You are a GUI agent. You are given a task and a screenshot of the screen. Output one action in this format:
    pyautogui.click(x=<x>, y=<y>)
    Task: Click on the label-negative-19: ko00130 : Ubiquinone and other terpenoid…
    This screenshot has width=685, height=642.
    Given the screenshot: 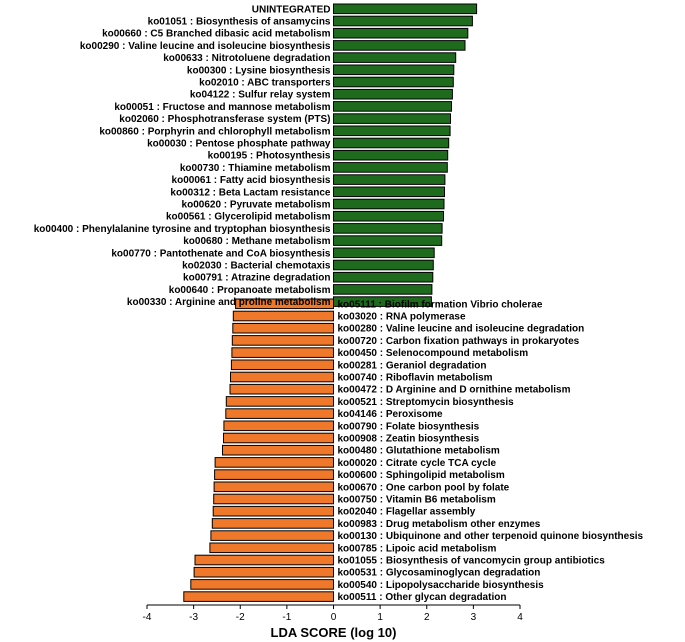 What is the action you would take?
    pyautogui.click(x=491, y=536)
    